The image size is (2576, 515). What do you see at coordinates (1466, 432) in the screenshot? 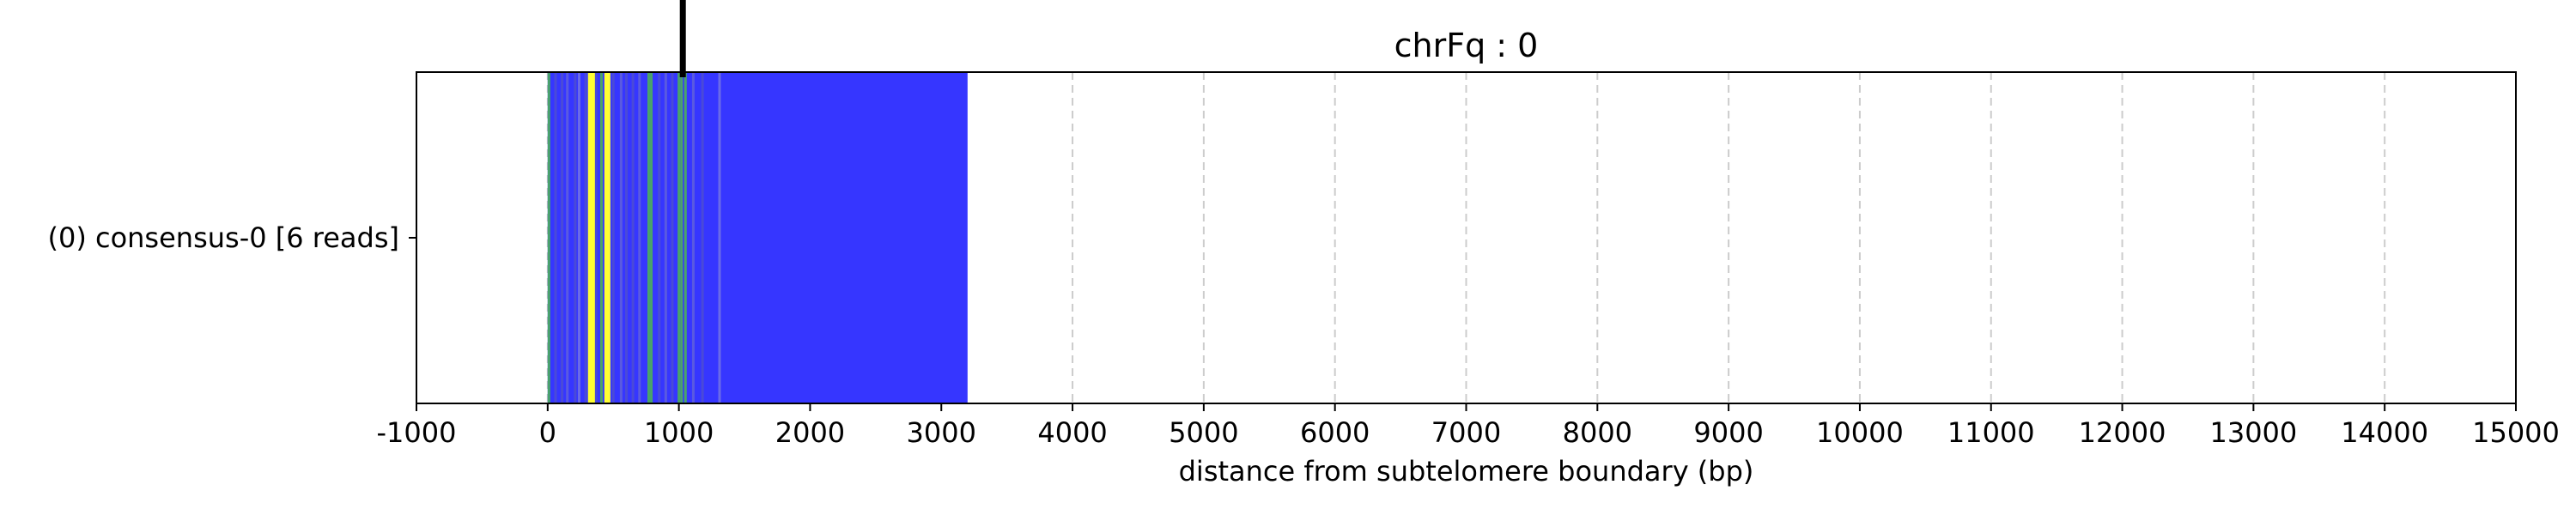
I see `x-tick-label: 7000` at bounding box center [1466, 432].